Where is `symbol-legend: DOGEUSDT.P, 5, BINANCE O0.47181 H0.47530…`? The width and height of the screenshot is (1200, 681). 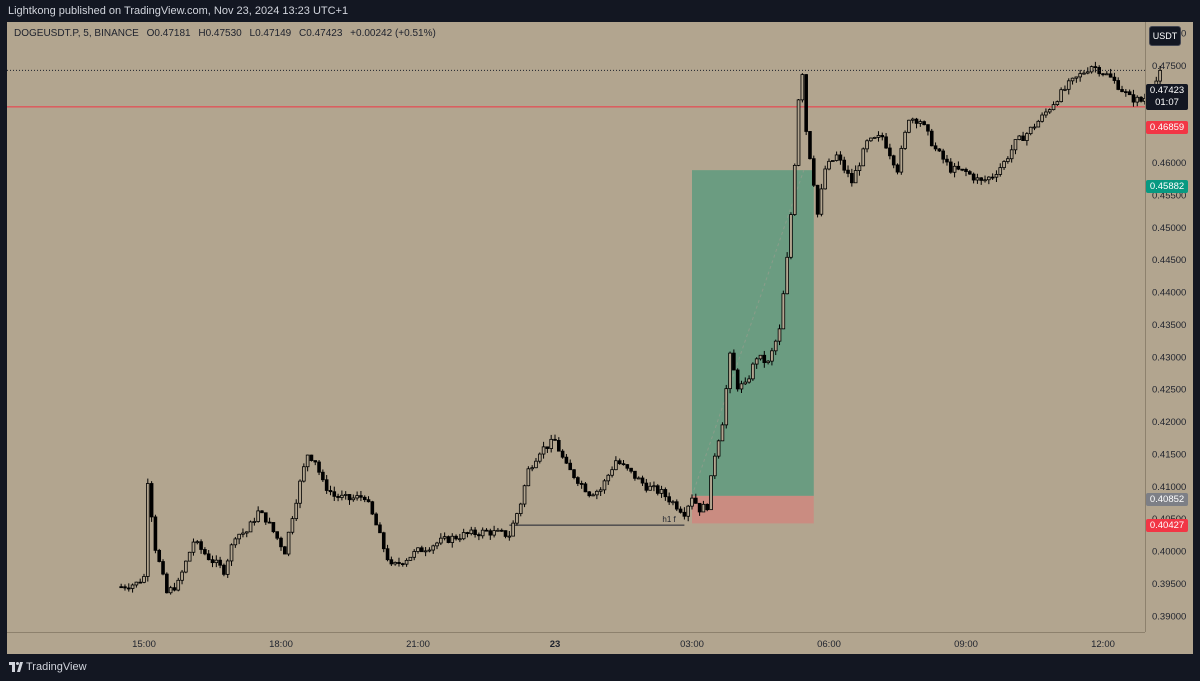 symbol-legend: DOGEUSDT.P, 5, BINANCE O0.47181 H0.47530… is located at coordinates (227, 33).